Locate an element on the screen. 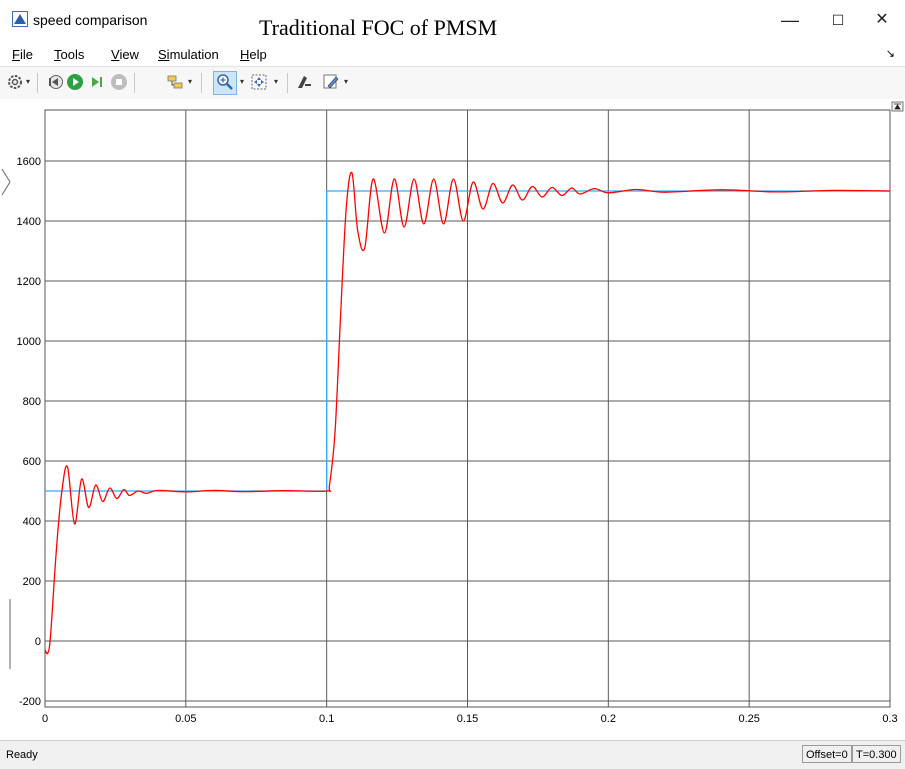 The width and height of the screenshot is (905, 769). gear-dropdown-icon: ▾ is located at coordinates (28, 81).